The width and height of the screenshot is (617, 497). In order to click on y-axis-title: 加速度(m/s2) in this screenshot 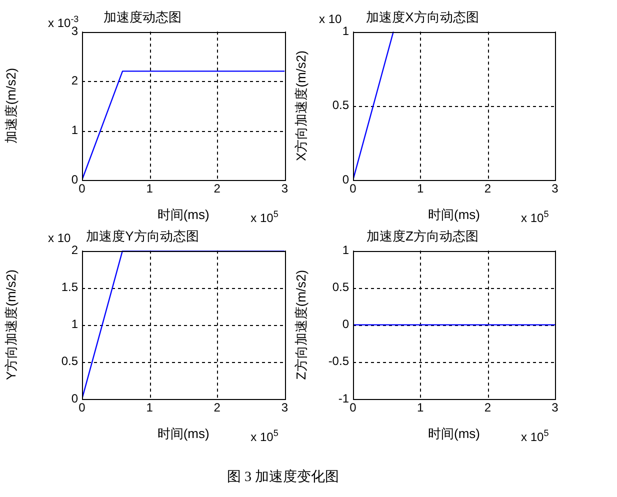, I will do `click(10, 106)`.